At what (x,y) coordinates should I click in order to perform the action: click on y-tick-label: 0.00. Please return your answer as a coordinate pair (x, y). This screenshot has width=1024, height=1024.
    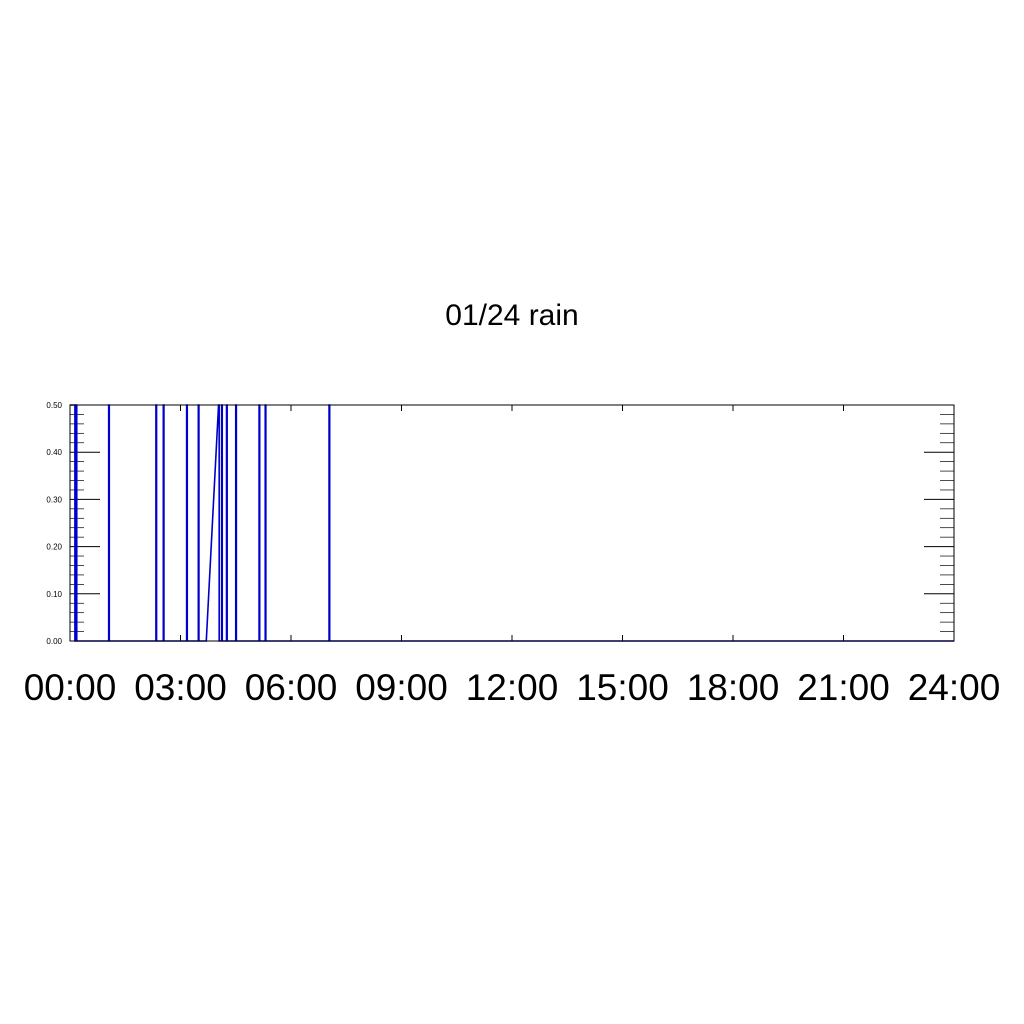
    Looking at the image, I should click on (54, 641).